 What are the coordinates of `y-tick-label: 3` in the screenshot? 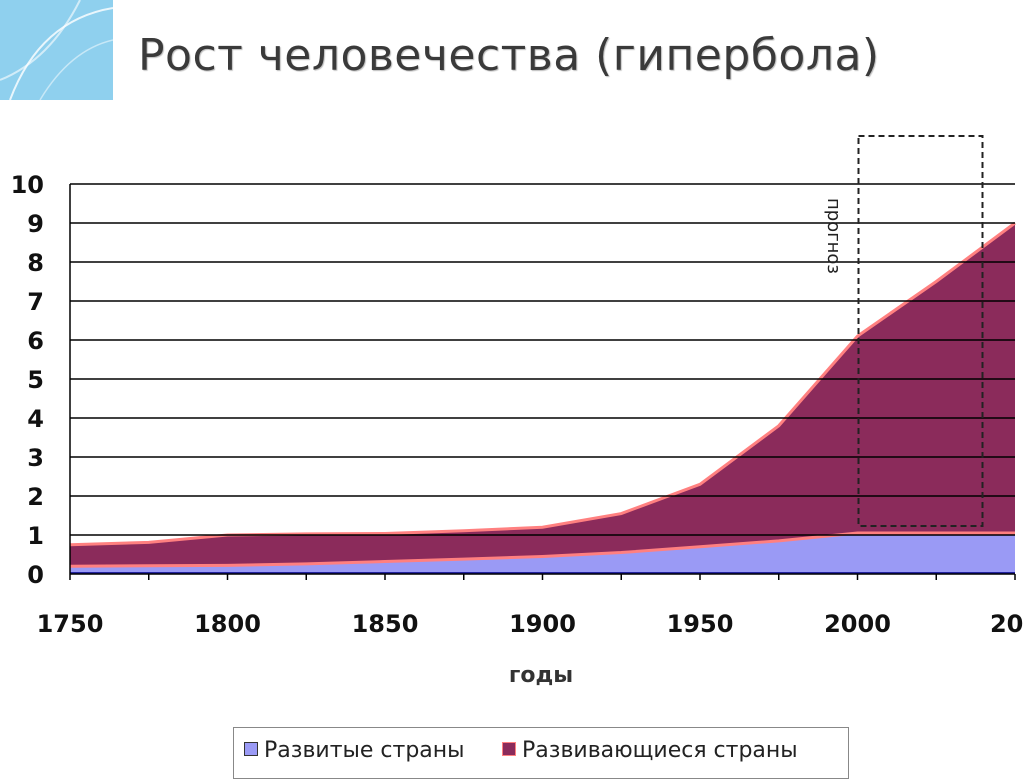 It's located at (35, 458).